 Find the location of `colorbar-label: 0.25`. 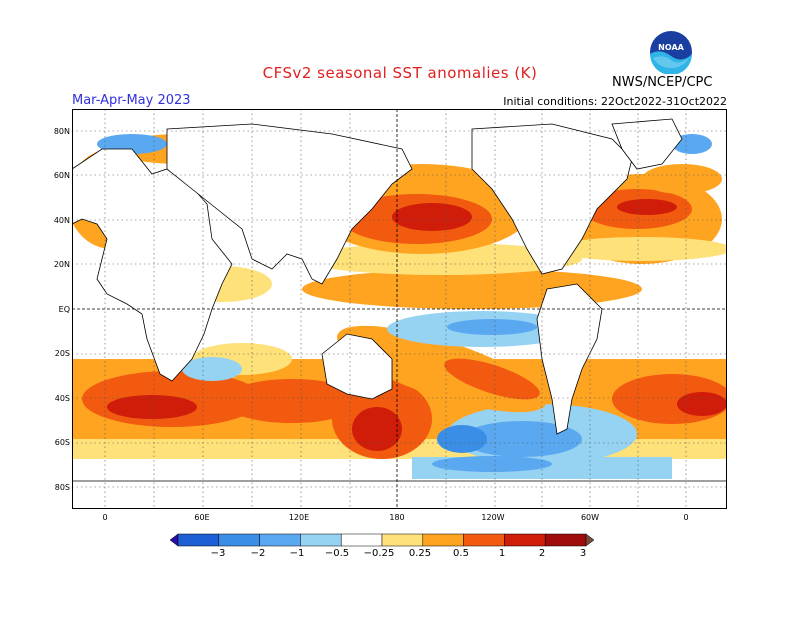

colorbar-label: 0.25 is located at coordinates (420, 553).